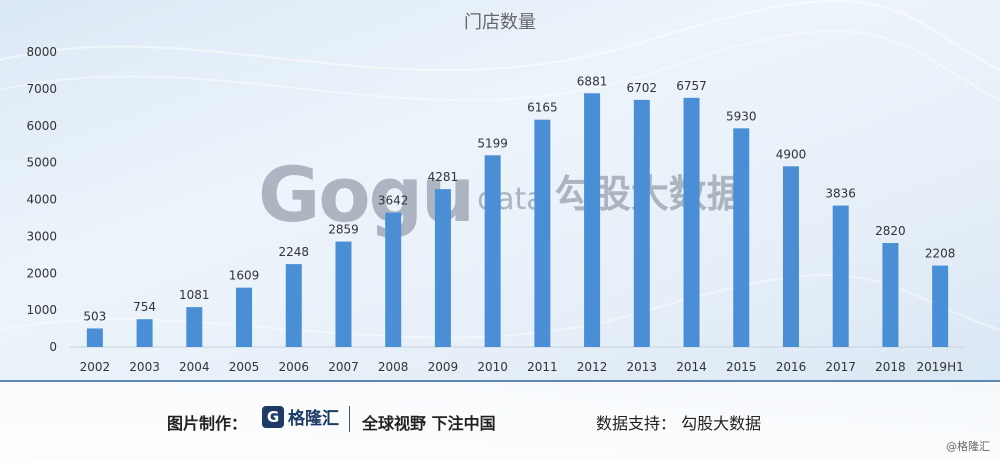 This screenshot has height=460, width=1000. What do you see at coordinates (41, 236) in the screenshot?
I see `y-tick-label: 3000` at bounding box center [41, 236].